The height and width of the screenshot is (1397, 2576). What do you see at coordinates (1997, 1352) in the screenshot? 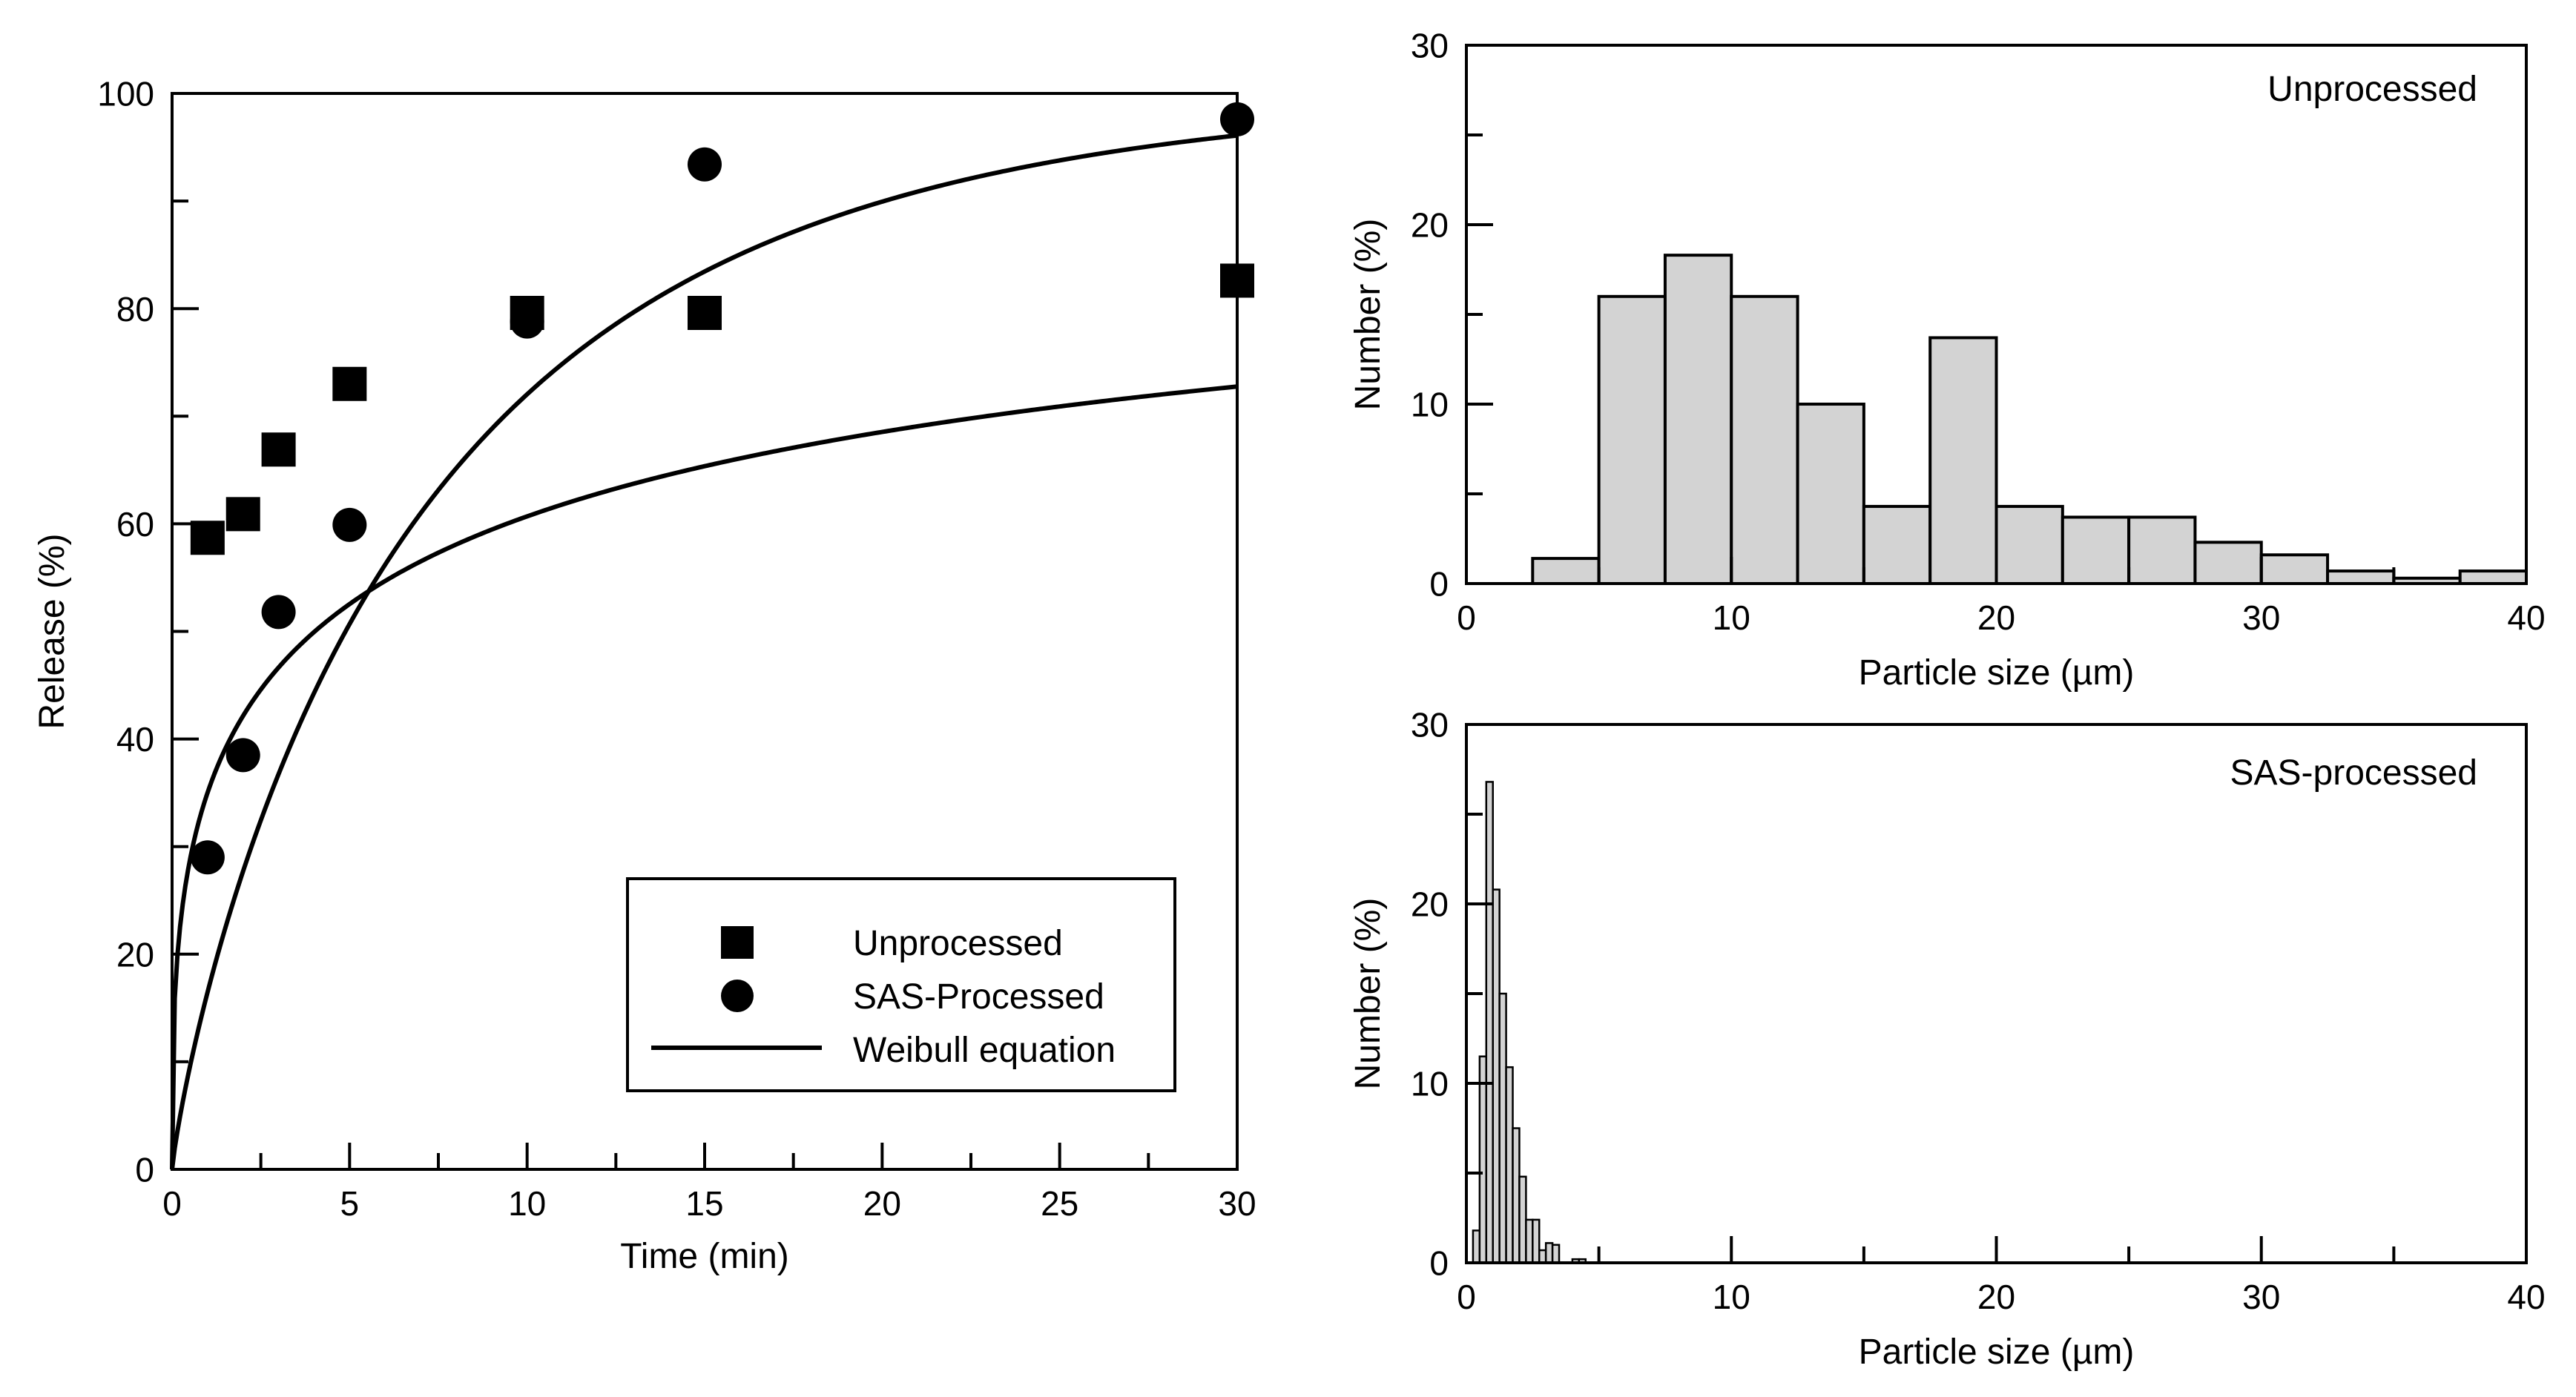
I see `sas-x-axis-label: Particle size (µm)` at bounding box center [1997, 1352].